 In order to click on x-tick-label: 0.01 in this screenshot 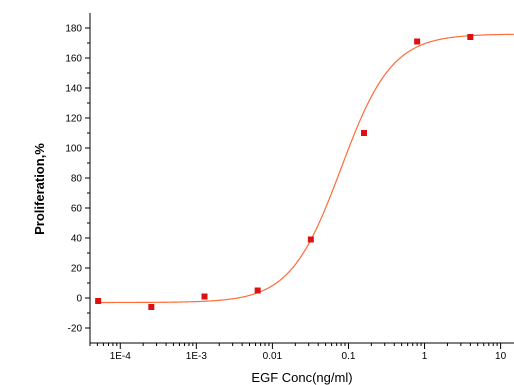, I will do `click(273, 356)`.